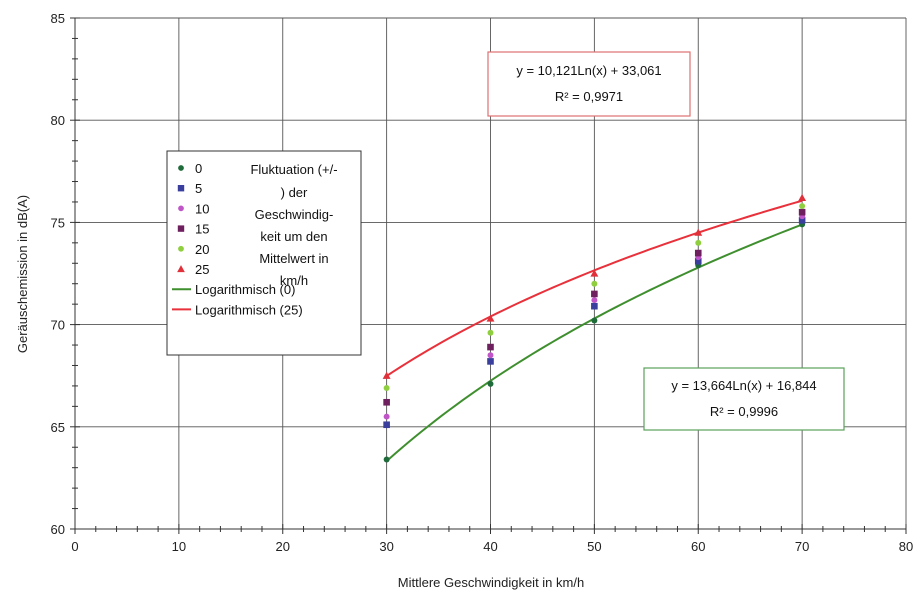 This screenshot has height=599, width=922. Describe the element at coordinates (202, 208) in the screenshot. I see `legend-label-10: 10` at that location.